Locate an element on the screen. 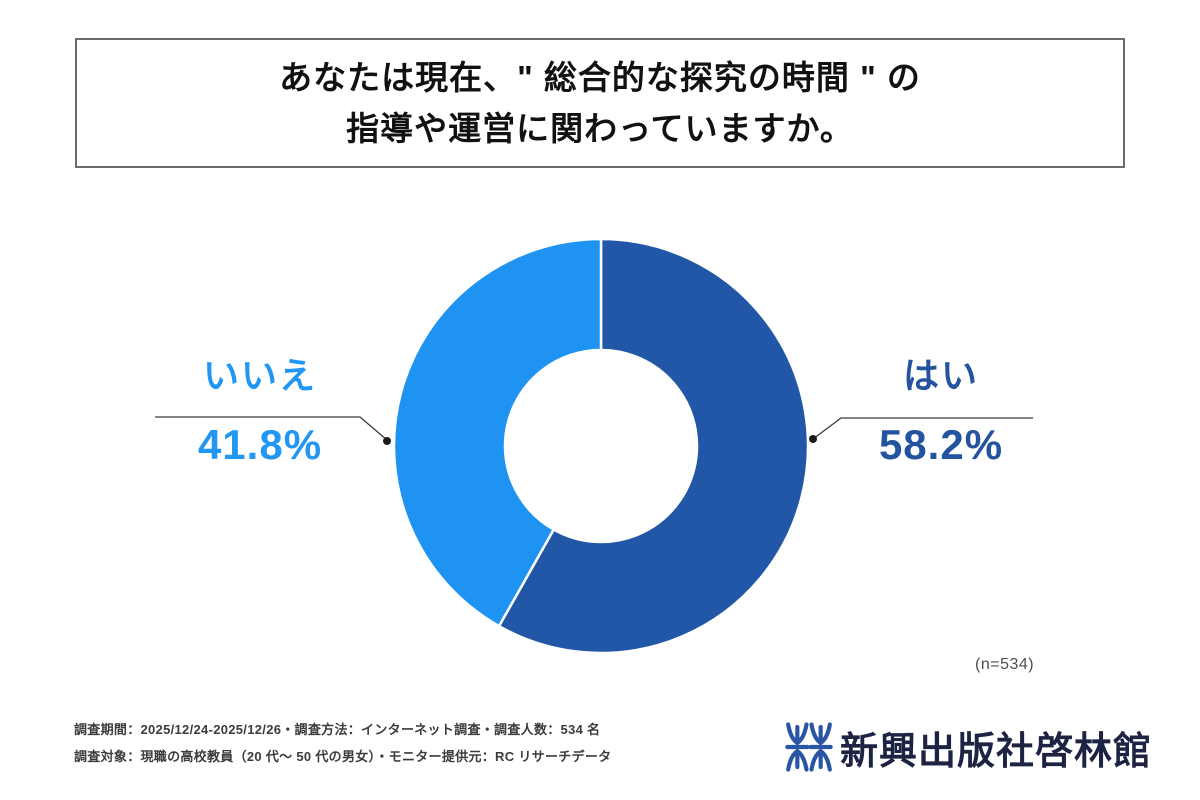 The image size is (1200, 800). publisher-logo: 新興出版社啓林館 is located at coordinates (968, 747).